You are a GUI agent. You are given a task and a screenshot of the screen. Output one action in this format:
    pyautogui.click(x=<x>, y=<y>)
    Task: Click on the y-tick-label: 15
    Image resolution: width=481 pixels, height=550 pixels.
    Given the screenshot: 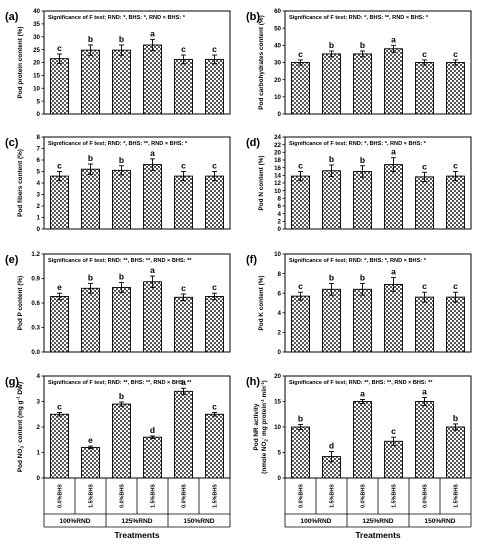 What is the action you would take?
    pyautogui.click(x=36, y=76)
    